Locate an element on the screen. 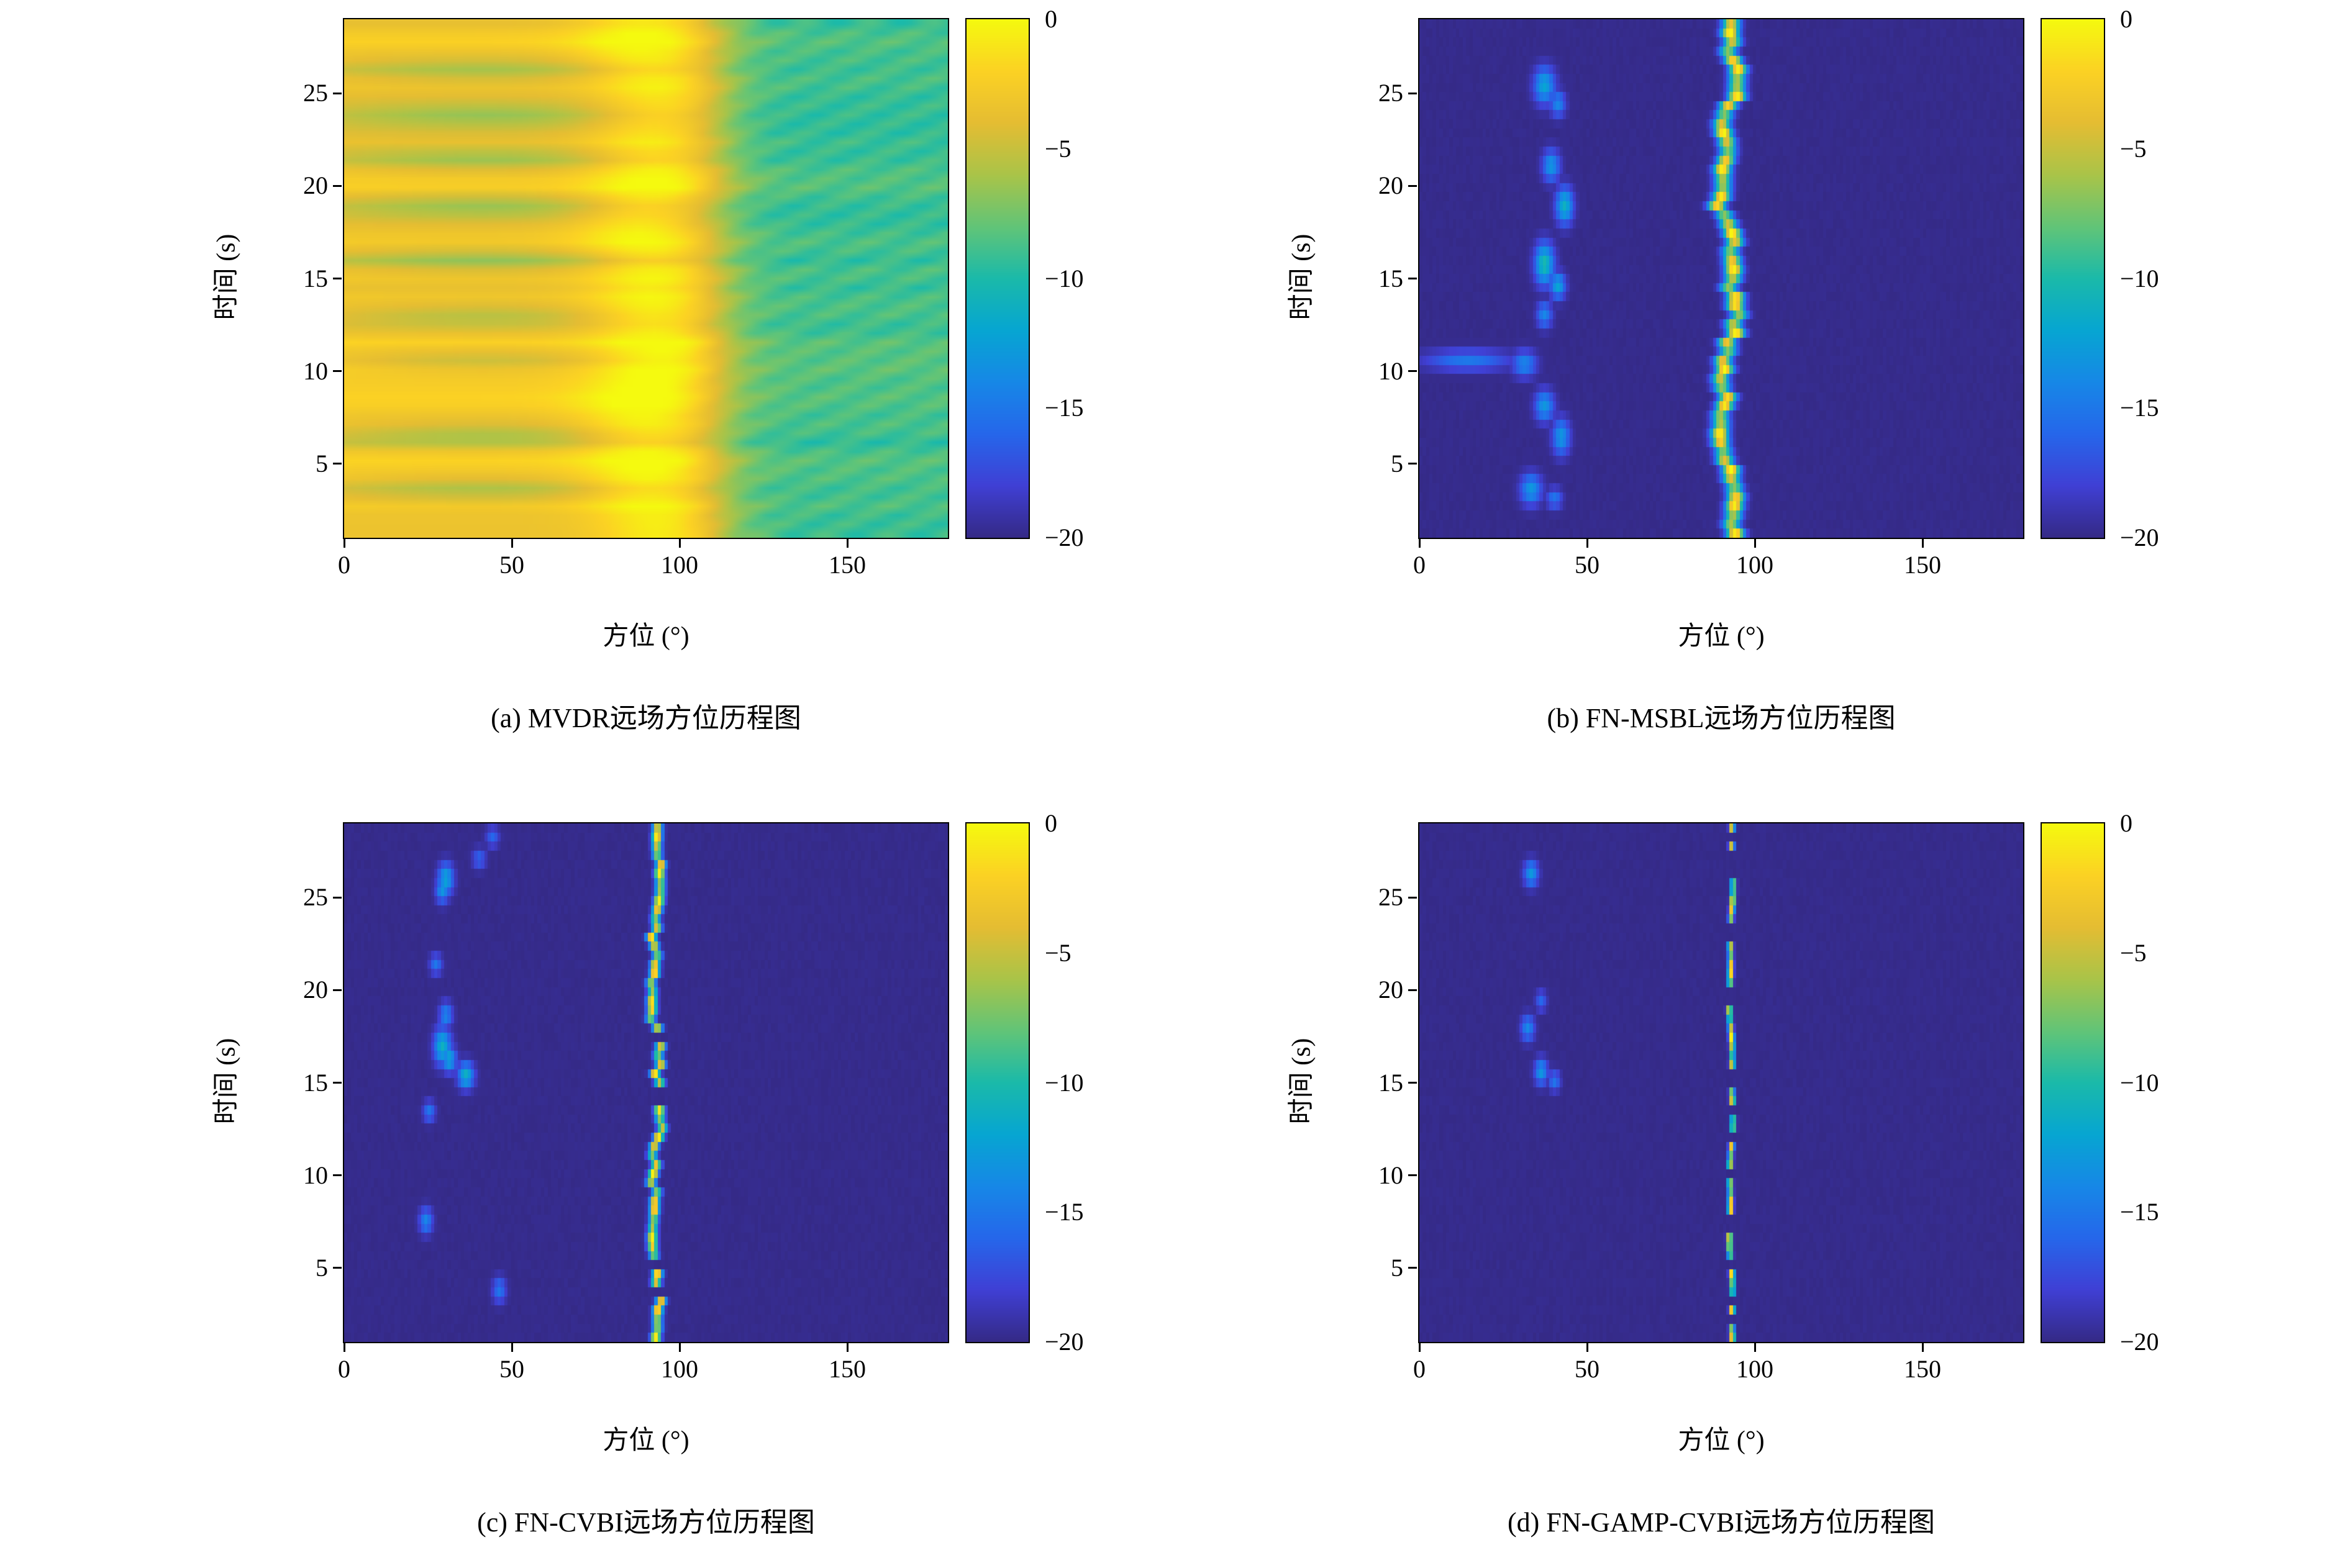  panel-caption: (c) FN-CVBI远场方位历程图 is located at coordinates (646, 1522).